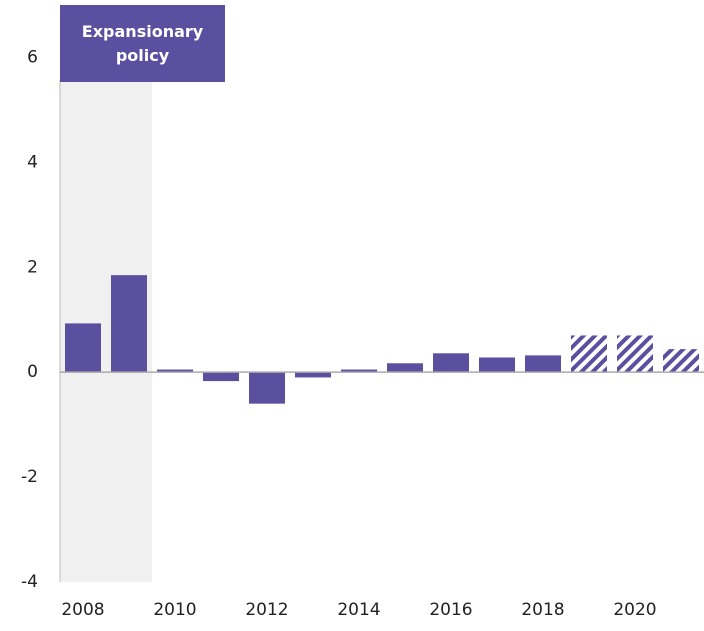 The width and height of the screenshot is (704, 631). I want to click on y-tick-label: 6, so click(32, 57).